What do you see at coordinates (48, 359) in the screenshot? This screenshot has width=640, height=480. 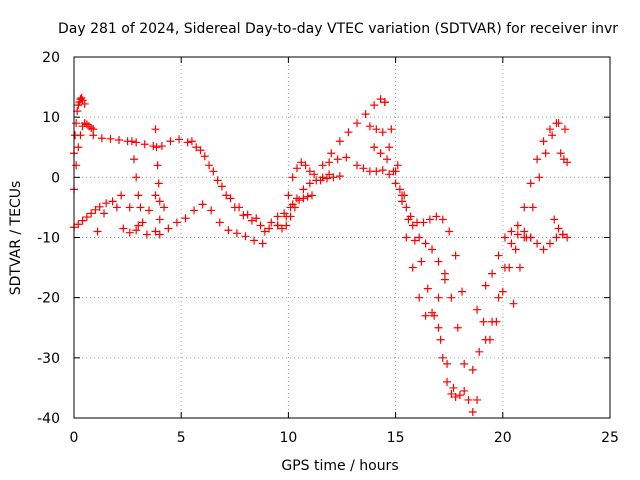 I see `y-tick-label: -30` at bounding box center [48, 359].